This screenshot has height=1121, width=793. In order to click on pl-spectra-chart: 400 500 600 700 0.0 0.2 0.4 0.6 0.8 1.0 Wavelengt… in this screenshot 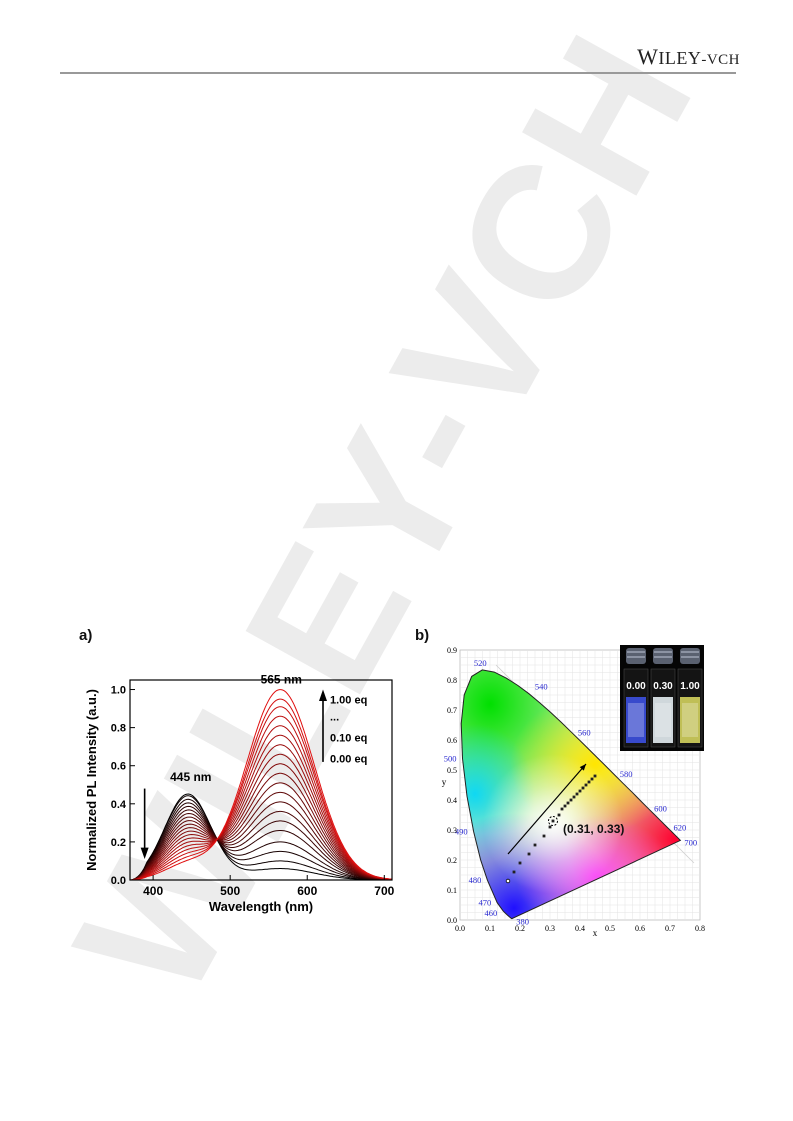, I will do `click(239, 793)`.